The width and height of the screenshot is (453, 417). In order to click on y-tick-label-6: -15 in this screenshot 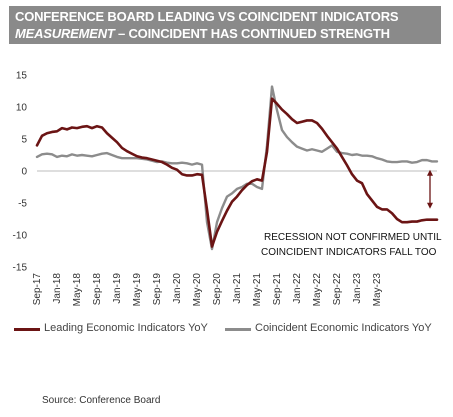, I will do `click(20, 268)`.